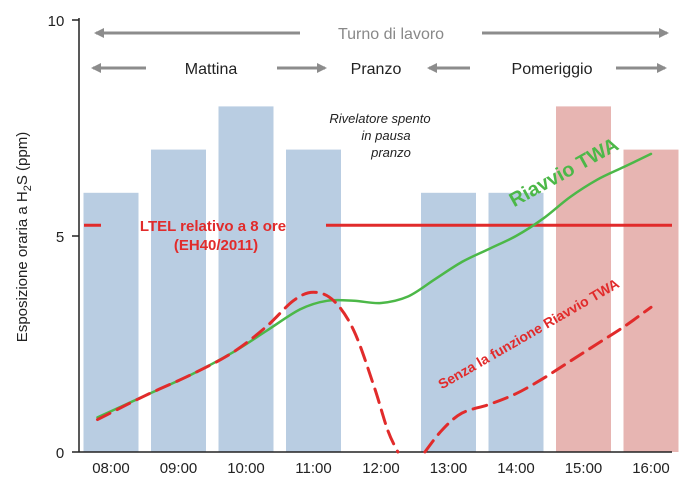  I want to click on lunch-label: Pranzo, so click(376, 69).